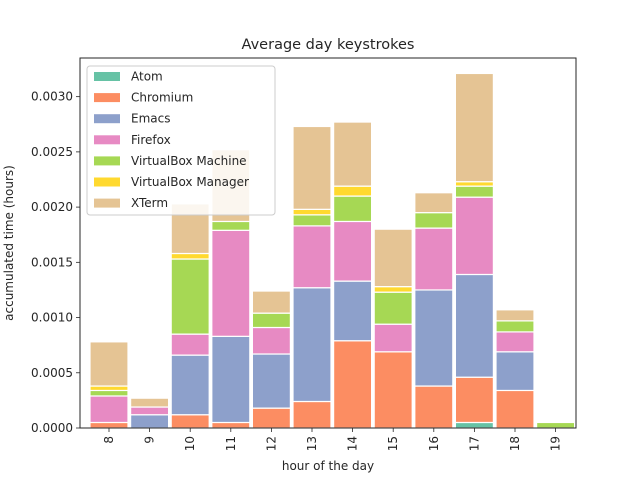  Describe the element at coordinates (328, 45) in the screenshot. I see `chart-title: Average day keystrokes` at that location.